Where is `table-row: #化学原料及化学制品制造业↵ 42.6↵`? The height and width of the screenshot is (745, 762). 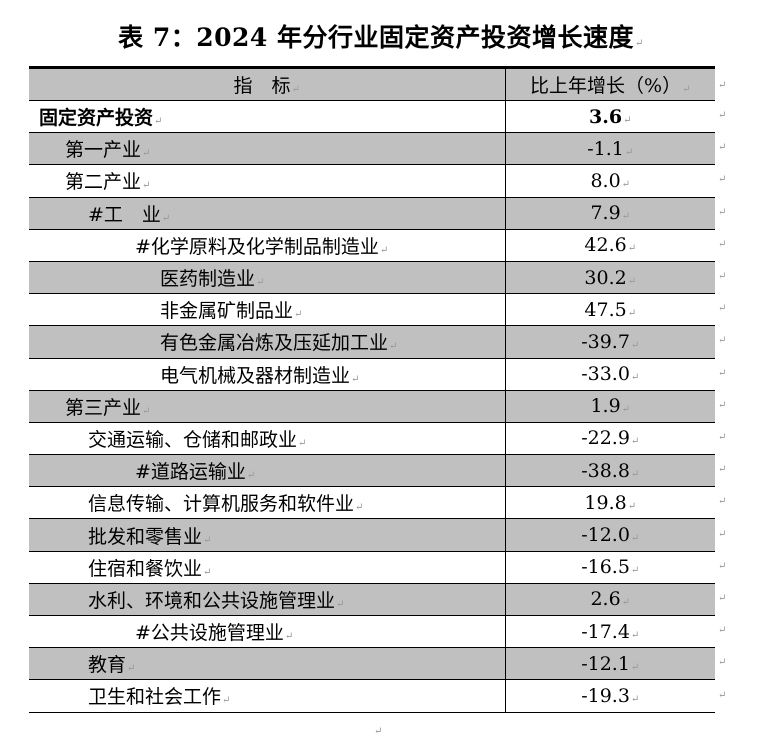
table-row: #化学原料及化学制品制造业↵ 42.6↵ is located at coordinates (372, 245).